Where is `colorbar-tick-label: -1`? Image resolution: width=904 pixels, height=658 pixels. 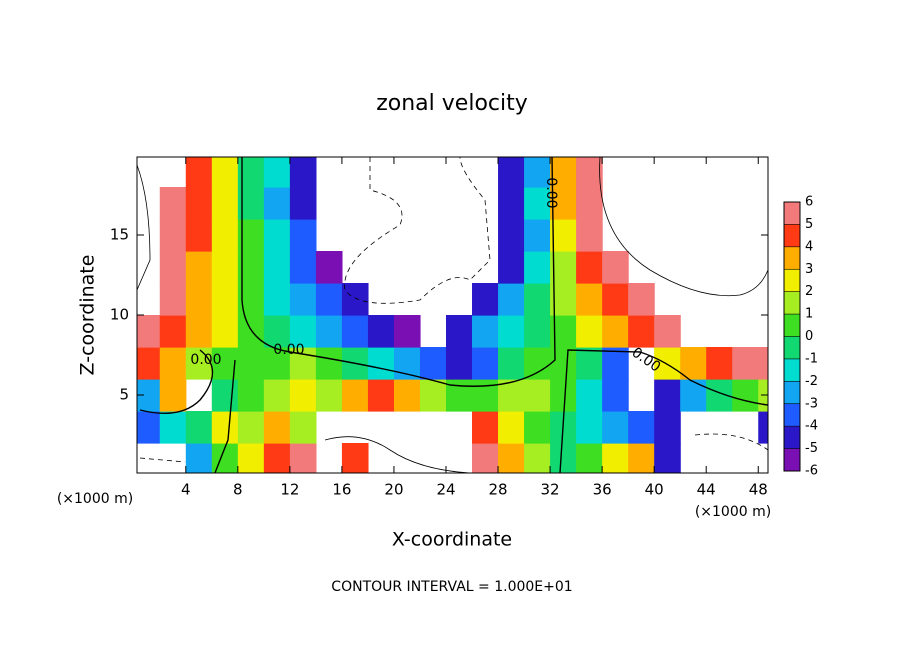
colorbar-tick-label: -1 is located at coordinates (811, 358).